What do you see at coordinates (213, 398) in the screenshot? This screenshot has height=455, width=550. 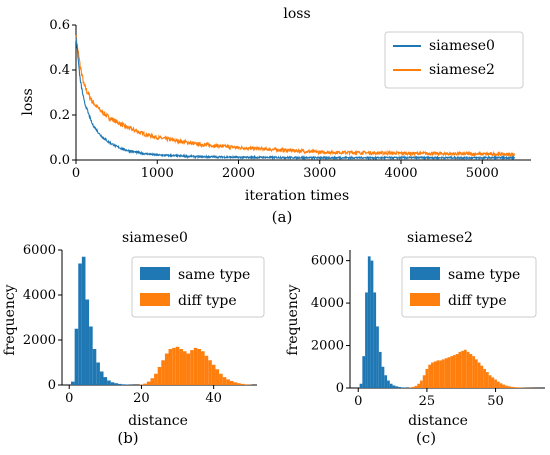 I see `siamese0-hist-x-tick-label: 40` at bounding box center [213, 398].